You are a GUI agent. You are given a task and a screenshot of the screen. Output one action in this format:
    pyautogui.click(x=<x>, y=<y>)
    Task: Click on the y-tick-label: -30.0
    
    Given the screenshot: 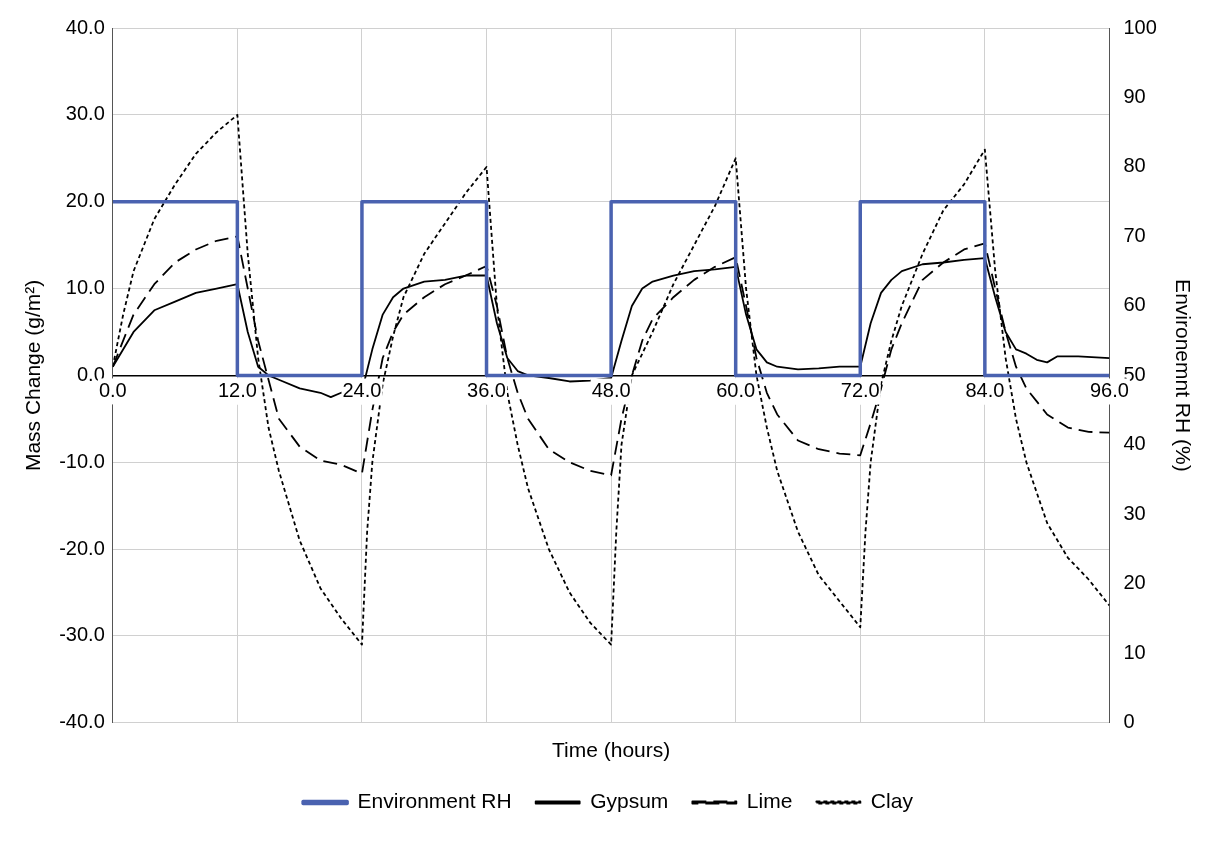 What is the action you would take?
    pyautogui.click(x=82, y=634)
    